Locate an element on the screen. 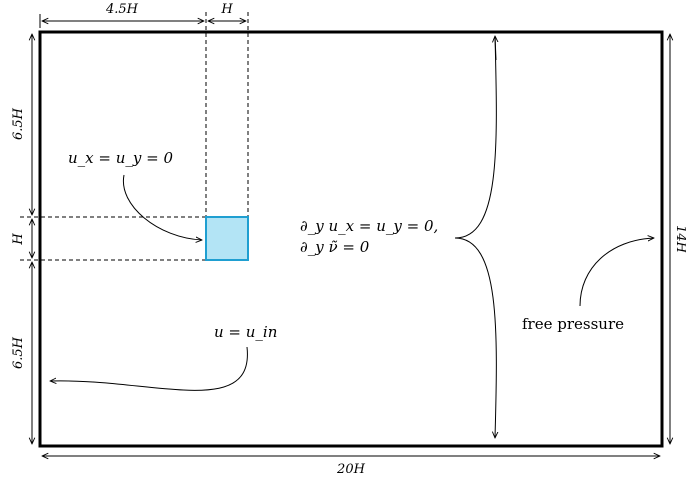  obstacle-bc-label: u_x = u_y = 0 is located at coordinates (120, 158).